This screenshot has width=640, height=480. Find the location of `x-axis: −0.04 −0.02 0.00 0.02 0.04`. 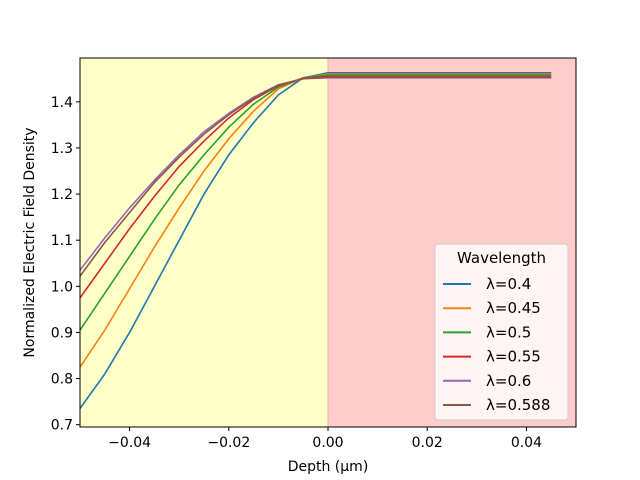

x-axis: −0.04 −0.02 0.00 0.02 0.04 is located at coordinates (325, 439).